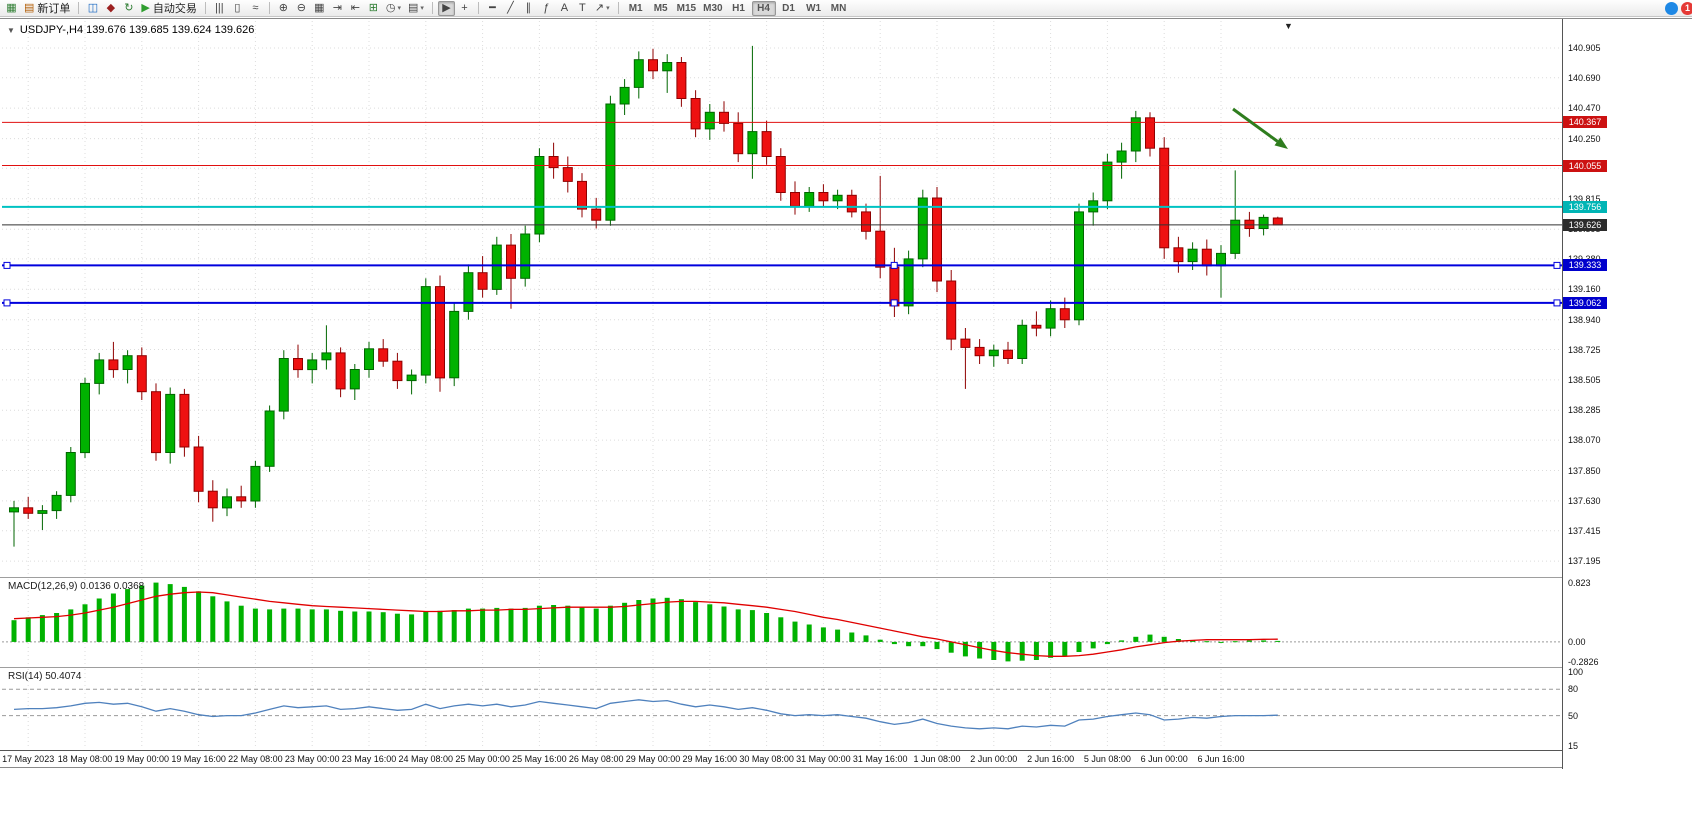  Describe the element at coordinates (686, 8) in the screenshot. I see `timeframe-m15-button: M15` at that location.